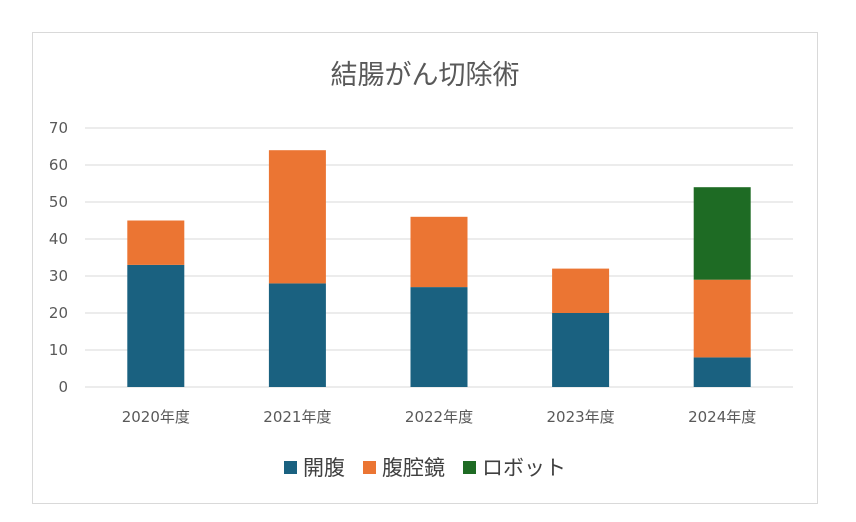  I want to click on y-tick-label-30: 30, so click(58, 276).